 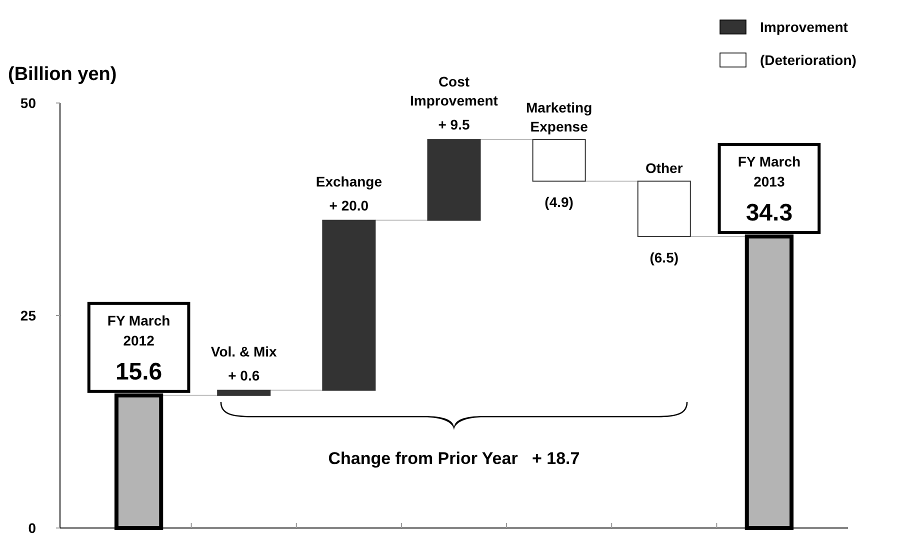 What do you see at coordinates (349, 181) in the screenshot?
I see `x-tick-label: Exchange` at bounding box center [349, 181].